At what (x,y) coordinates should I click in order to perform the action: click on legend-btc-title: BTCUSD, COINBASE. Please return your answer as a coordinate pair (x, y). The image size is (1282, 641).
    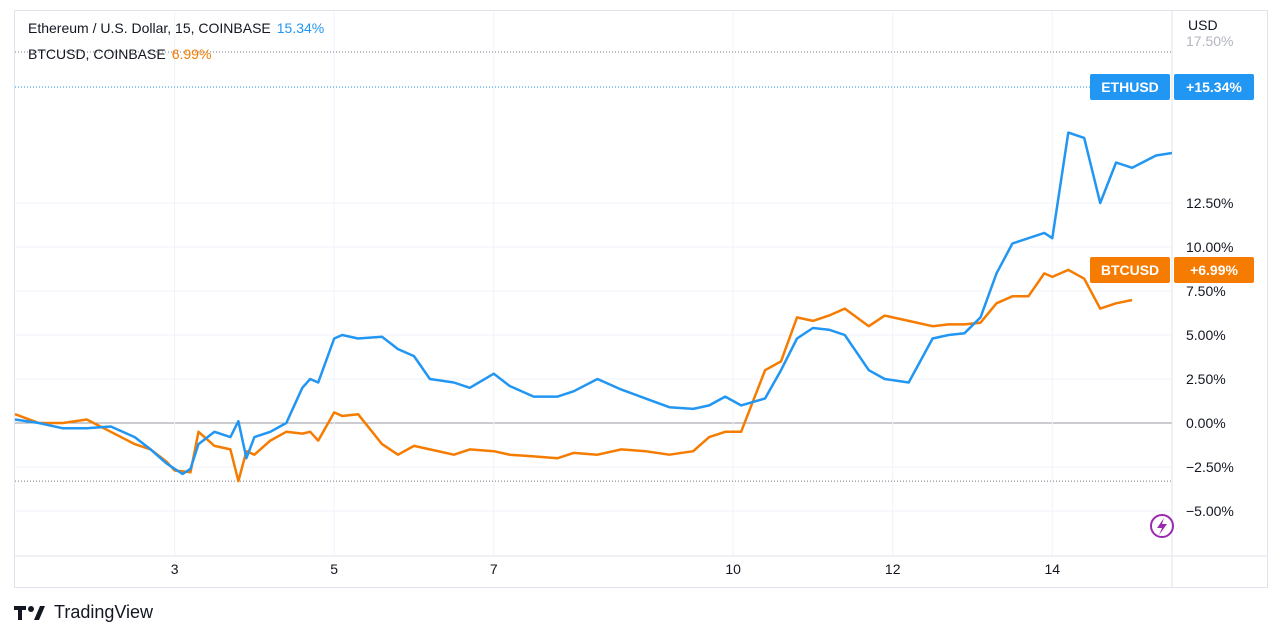
    Looking at the image, I should click on (97, 54).